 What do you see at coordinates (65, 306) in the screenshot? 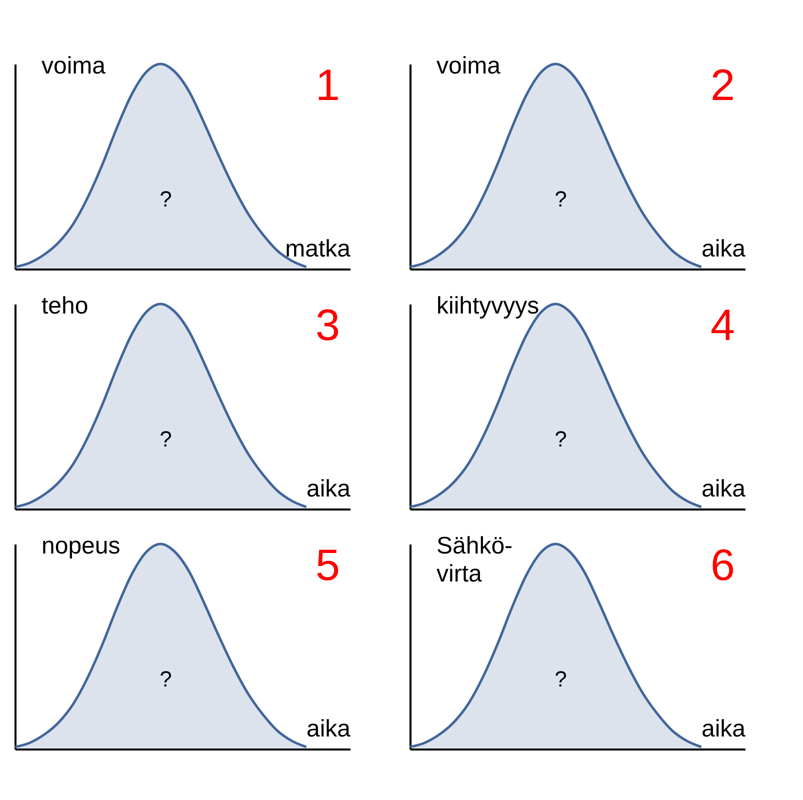
I see `y-axis-title: teho` at bounding box center [65, 306].